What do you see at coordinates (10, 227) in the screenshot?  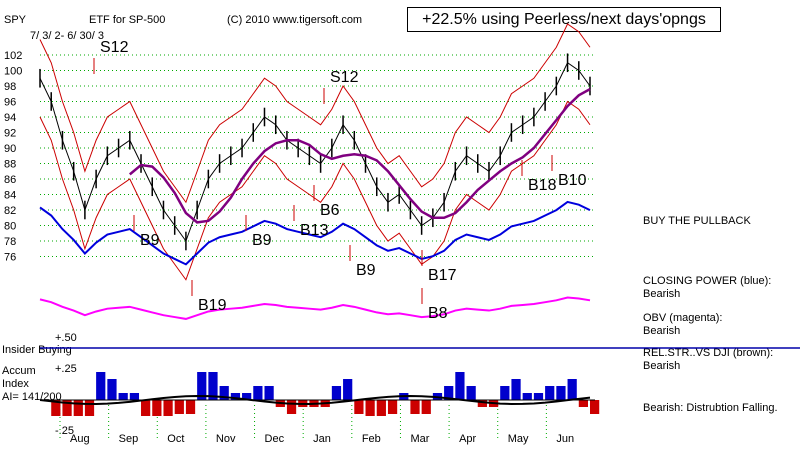 I see `y-tick-label: 80` at bounding box center [10, 227].